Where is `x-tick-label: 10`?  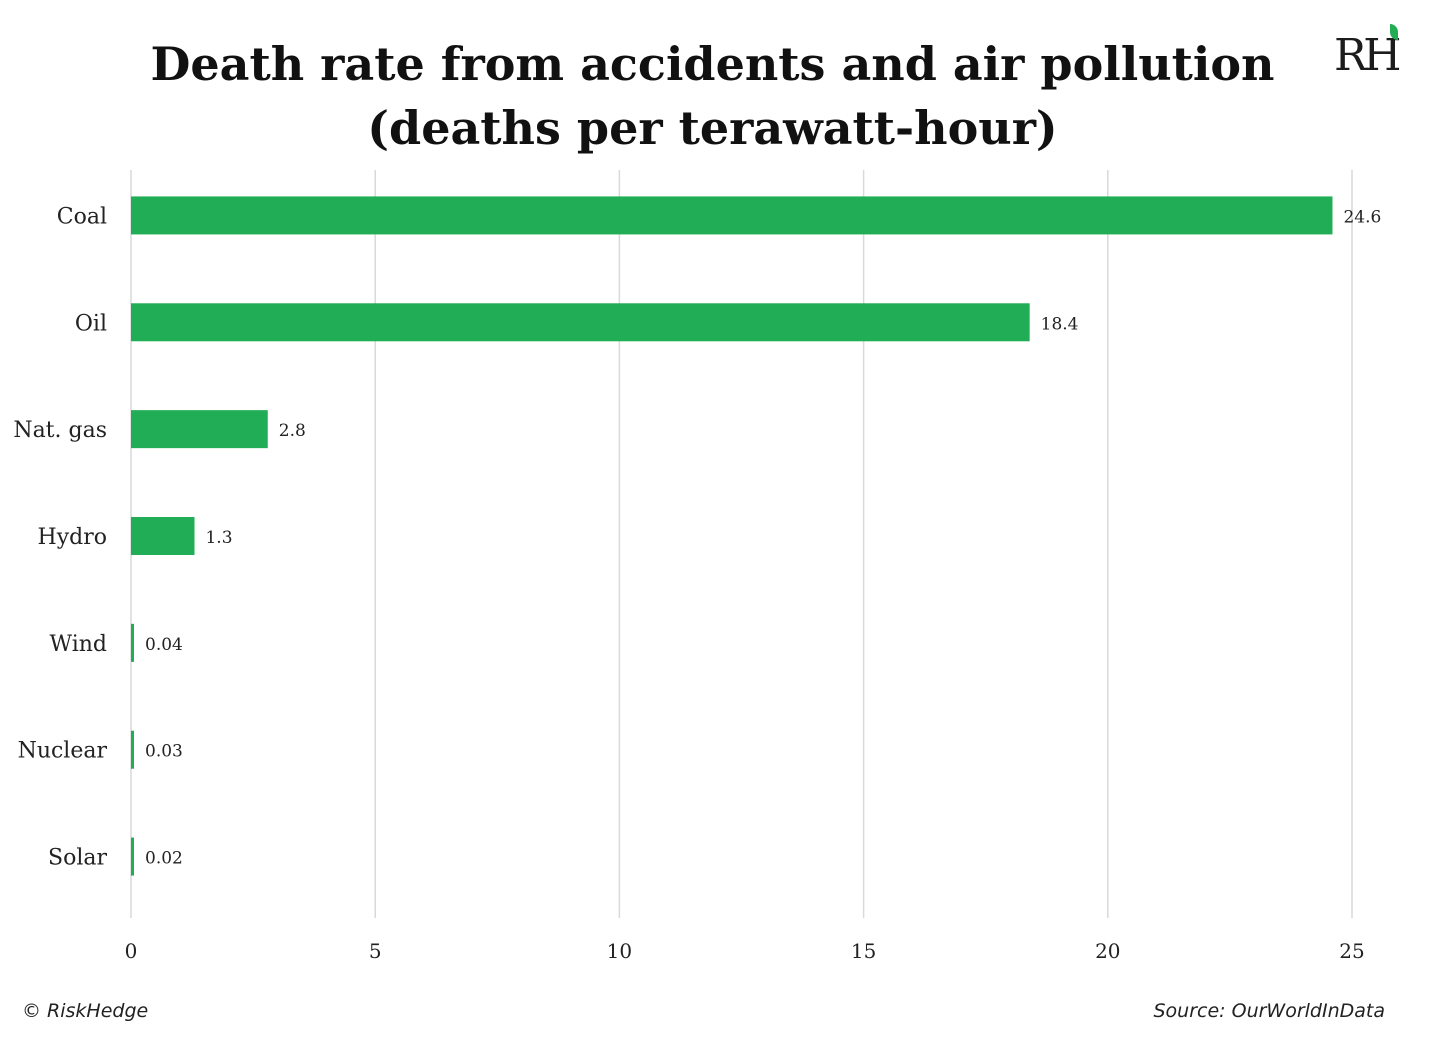 x-tick-label: 10 is located at coordinates (619, 951).